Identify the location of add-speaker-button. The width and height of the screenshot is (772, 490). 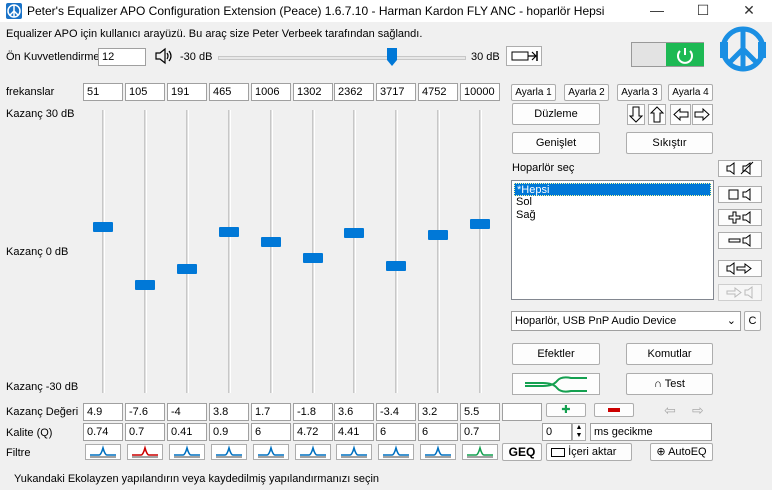
(740, 194).